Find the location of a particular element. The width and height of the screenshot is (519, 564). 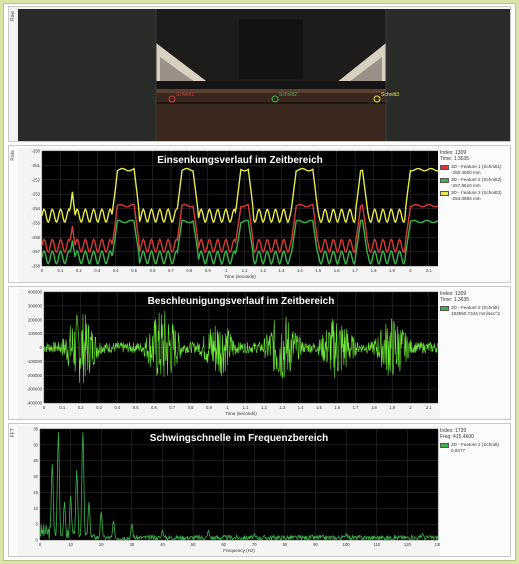

x-tick-label: 0.4 is located at coordinates (116, 270).